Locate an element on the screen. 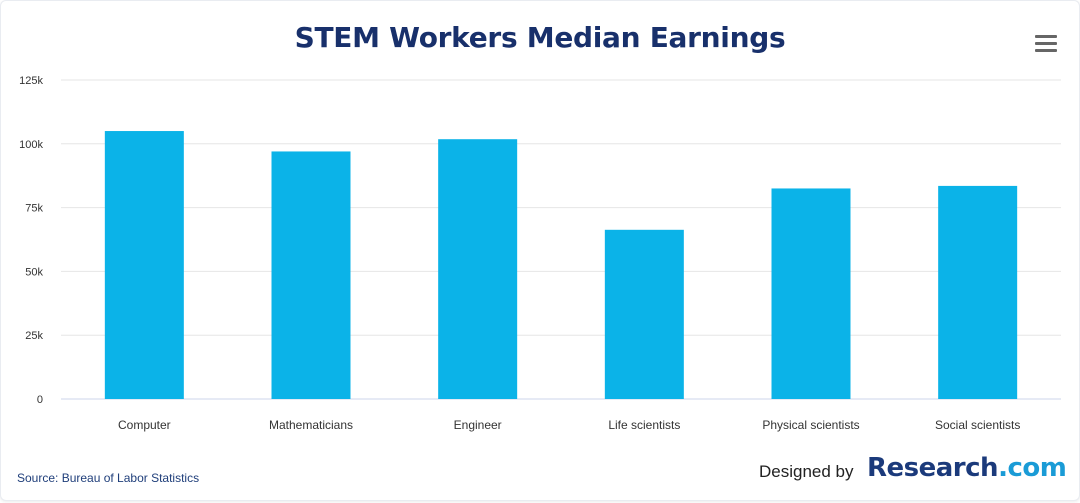 This screenshot has width=1080, height=503. y-tick-label: 125k is located at coordinates (31, 81).